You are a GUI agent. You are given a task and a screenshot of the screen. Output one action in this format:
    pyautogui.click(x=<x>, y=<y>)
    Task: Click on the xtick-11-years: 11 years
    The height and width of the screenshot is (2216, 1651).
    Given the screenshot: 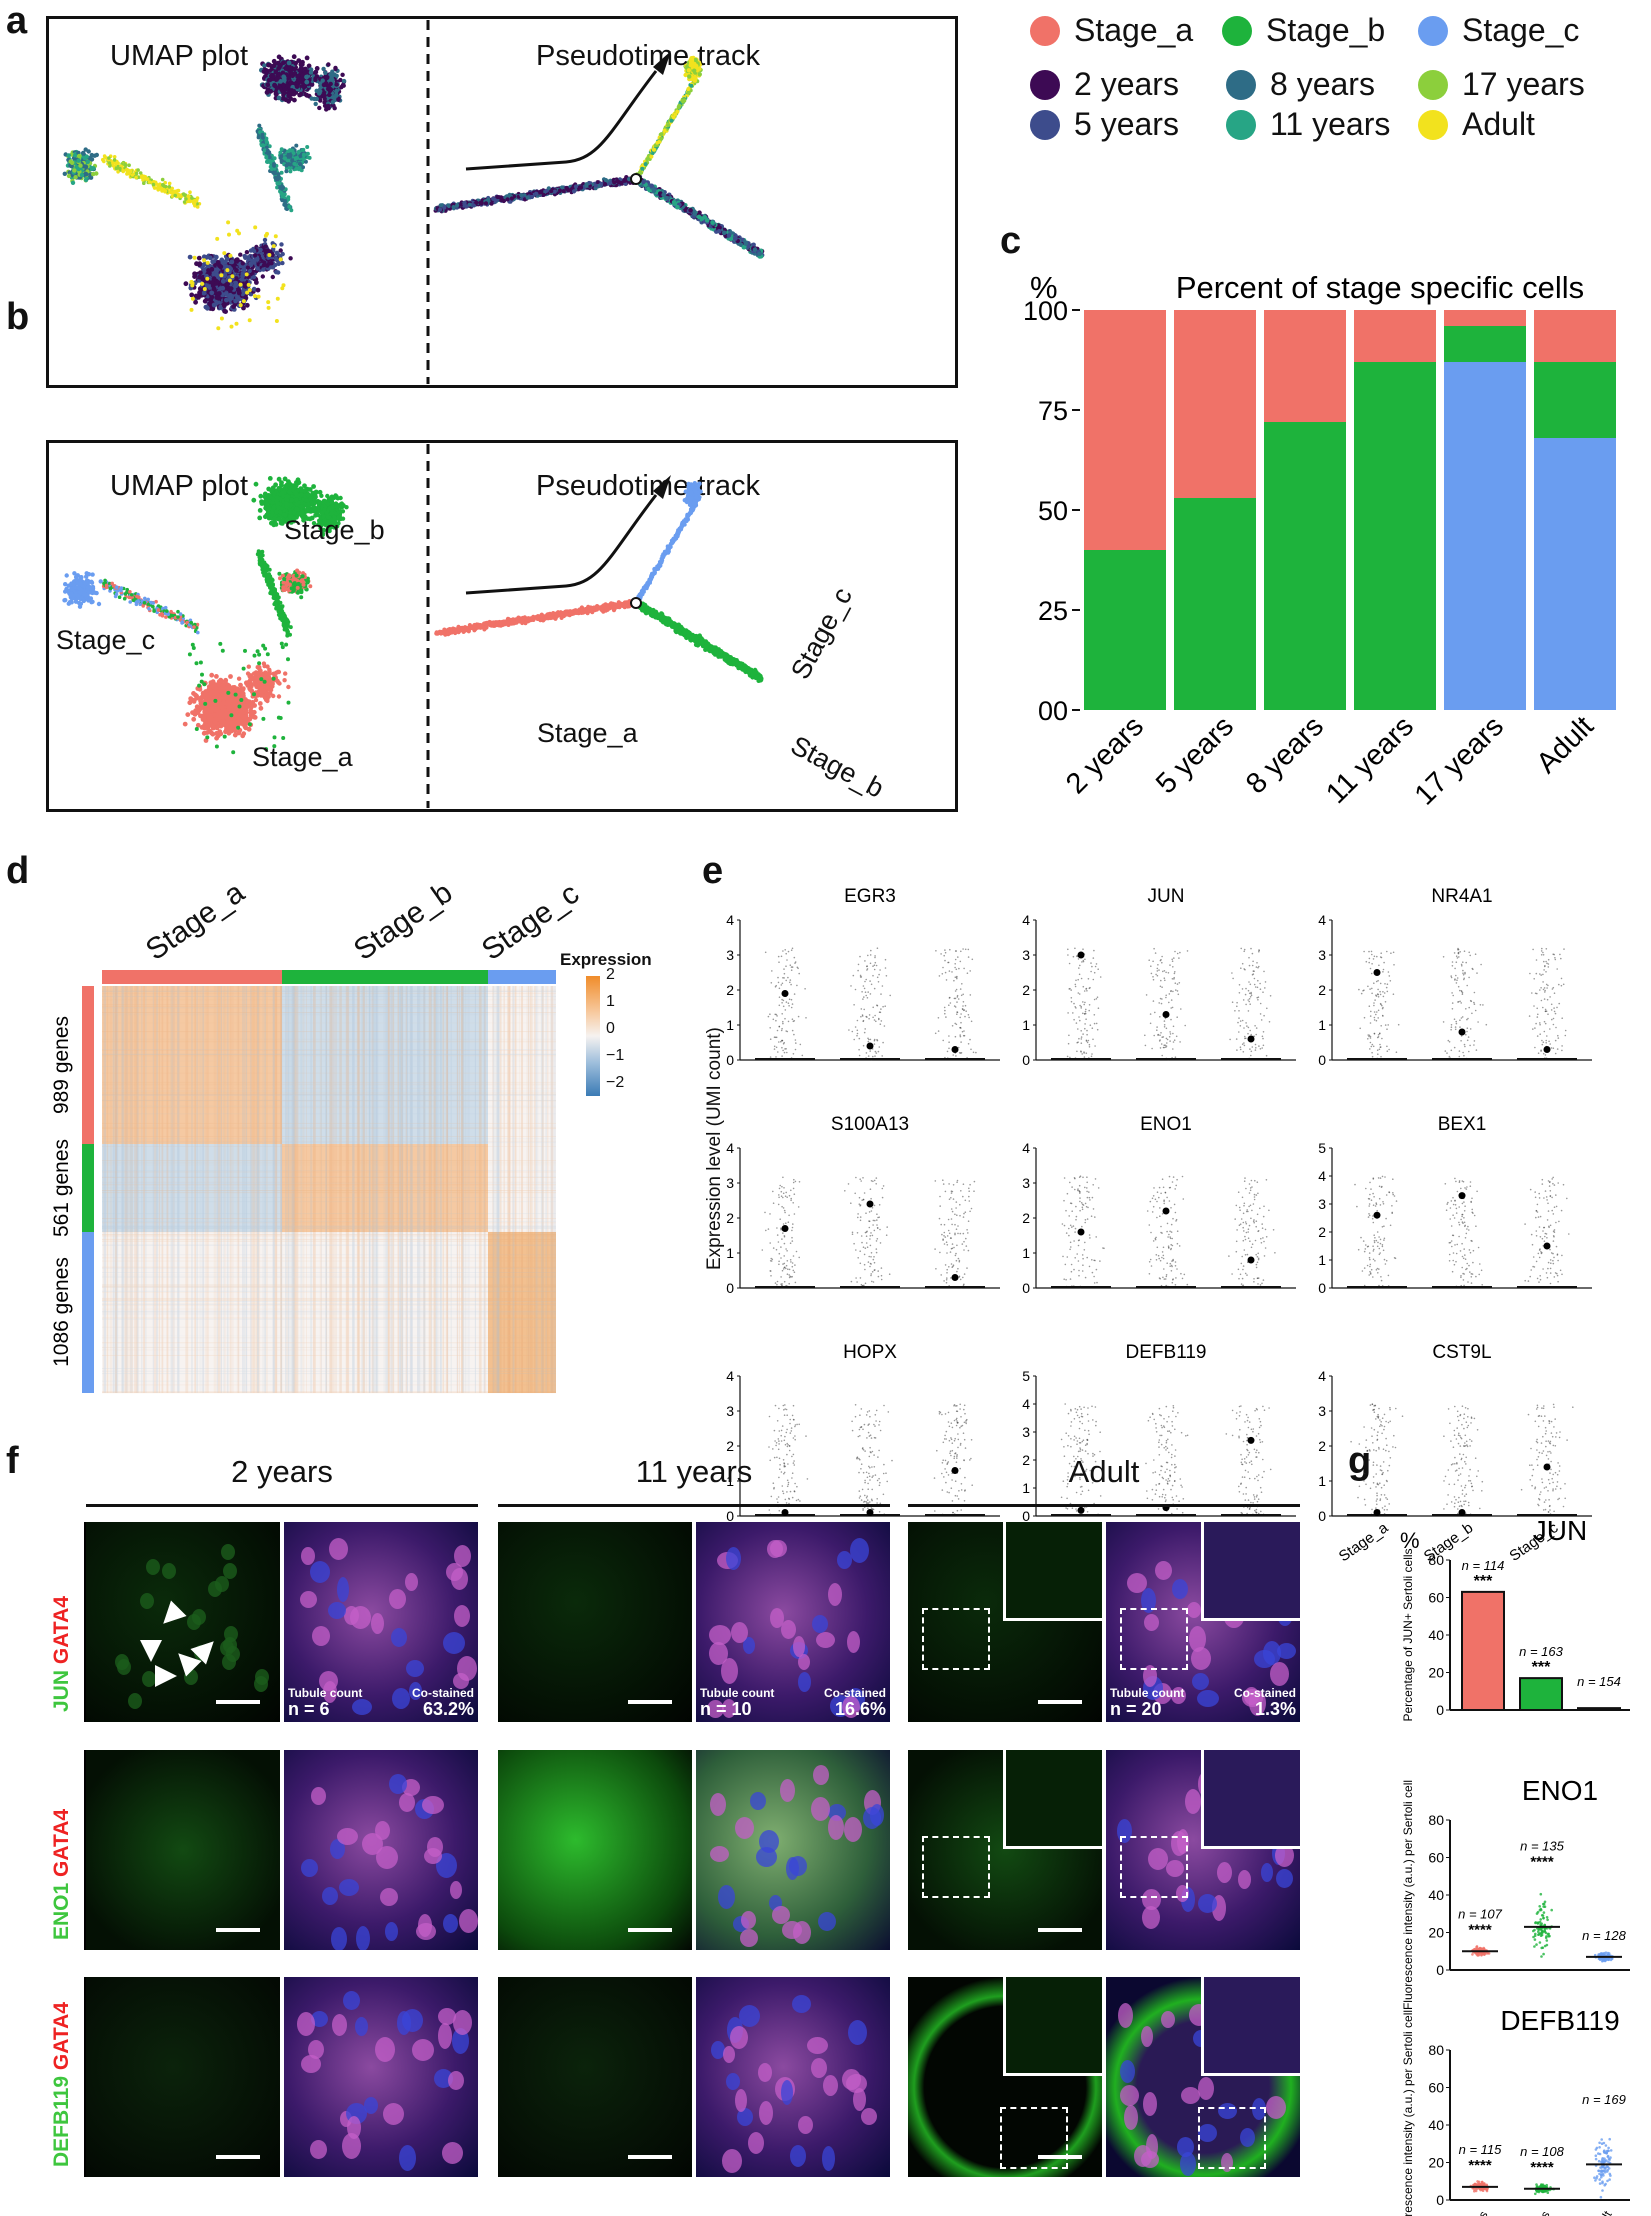 What is the action you would take?
    pyautogui.click(x=1370, y=760)
    